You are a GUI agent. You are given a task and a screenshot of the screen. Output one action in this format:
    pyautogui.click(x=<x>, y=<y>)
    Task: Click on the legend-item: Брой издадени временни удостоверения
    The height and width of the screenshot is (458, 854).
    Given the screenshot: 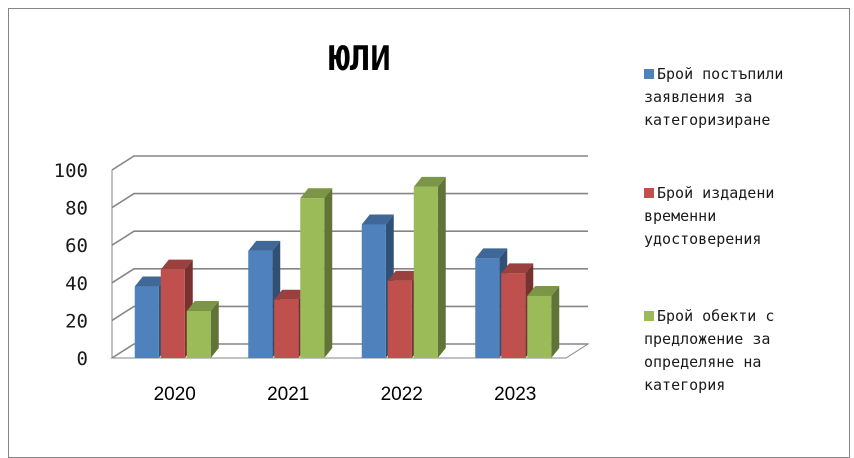 What is the action you would take?
    pyautogui.click(x=709, y=216)
    